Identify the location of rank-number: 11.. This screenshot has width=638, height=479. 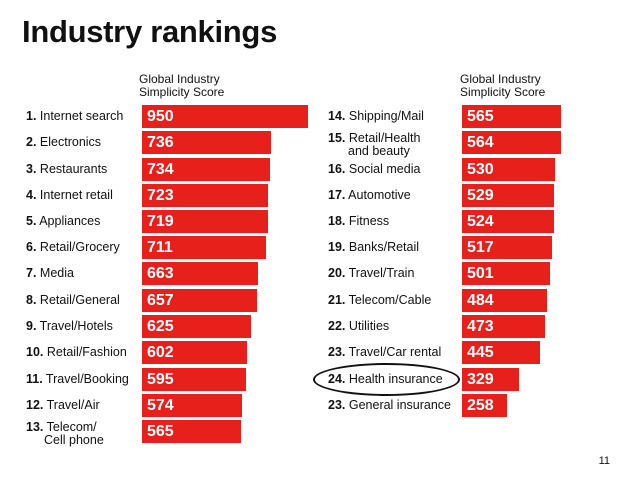
(34, 379).